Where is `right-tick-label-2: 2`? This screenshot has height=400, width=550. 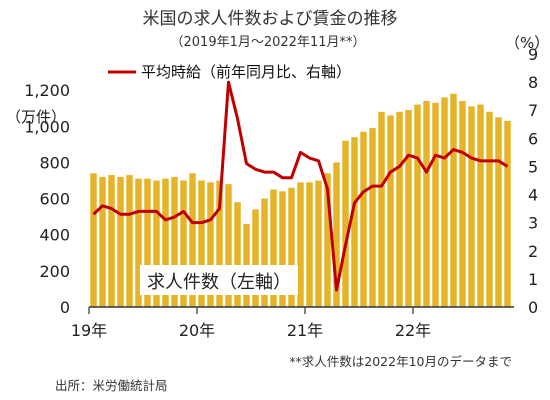 right-tick-label-2: 2 is located at coordinates (533, 251).